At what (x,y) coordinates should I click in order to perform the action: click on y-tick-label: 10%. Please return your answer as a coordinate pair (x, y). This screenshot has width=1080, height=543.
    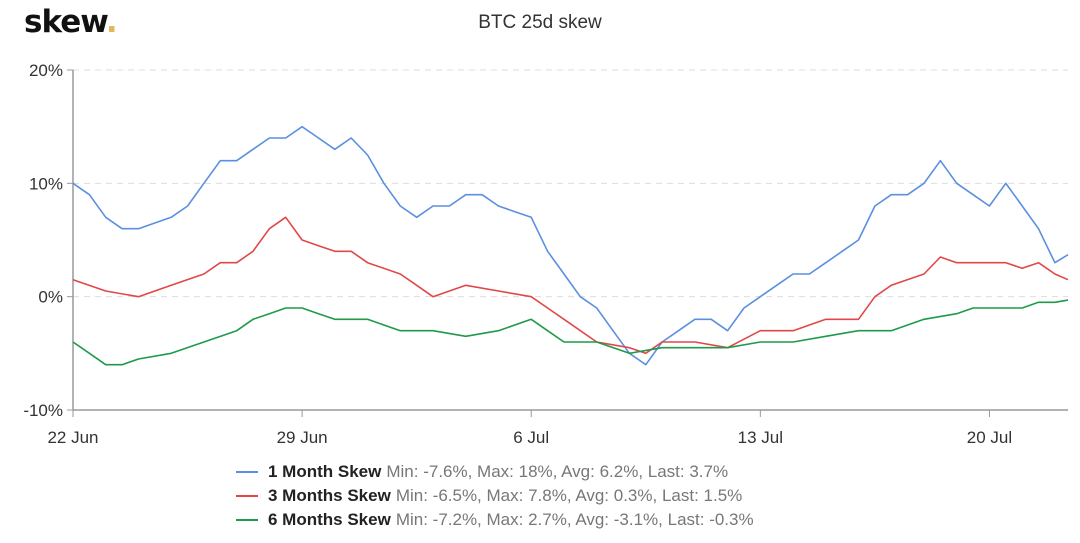
    Looking at the image, I should click on (46, 183).